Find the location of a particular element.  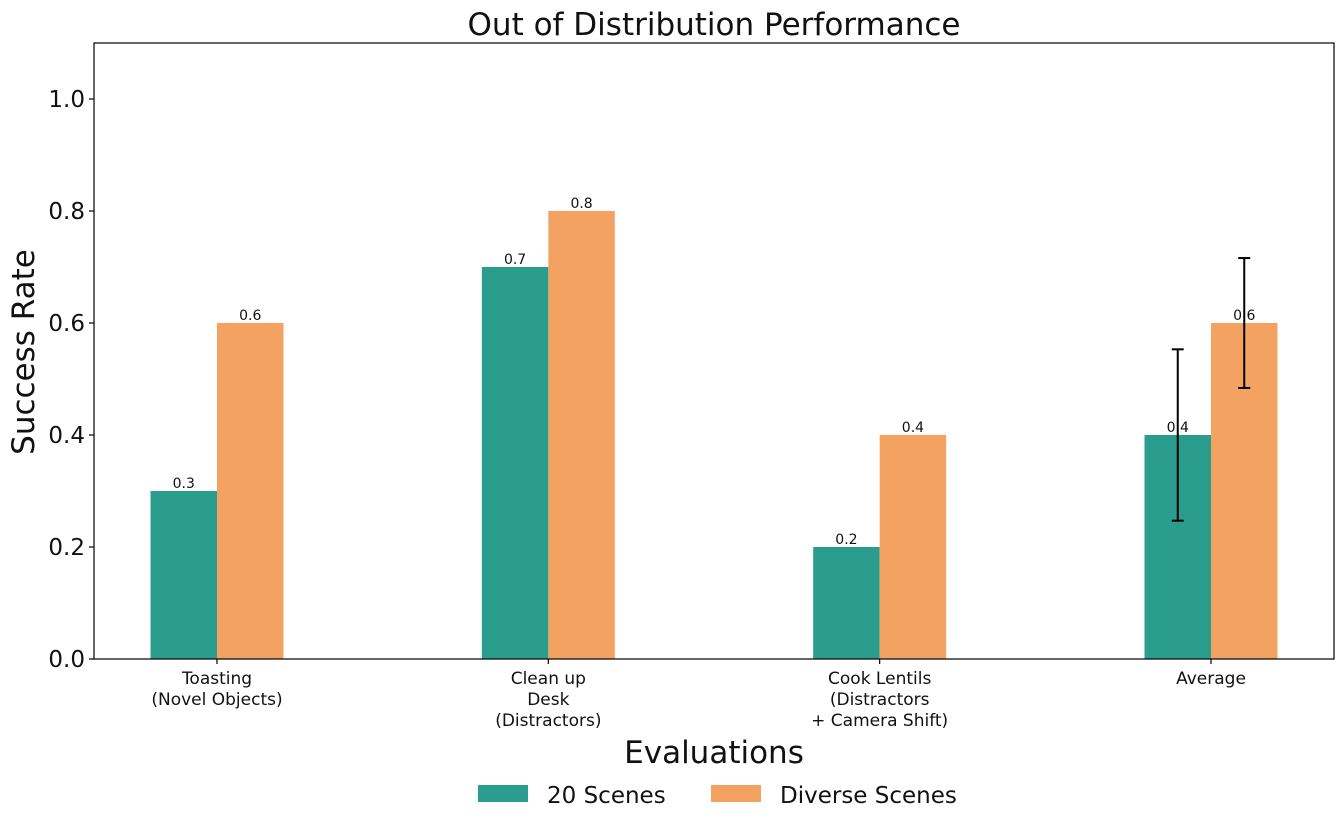

data-label: 0.7 is located at coordinates (515, 260).